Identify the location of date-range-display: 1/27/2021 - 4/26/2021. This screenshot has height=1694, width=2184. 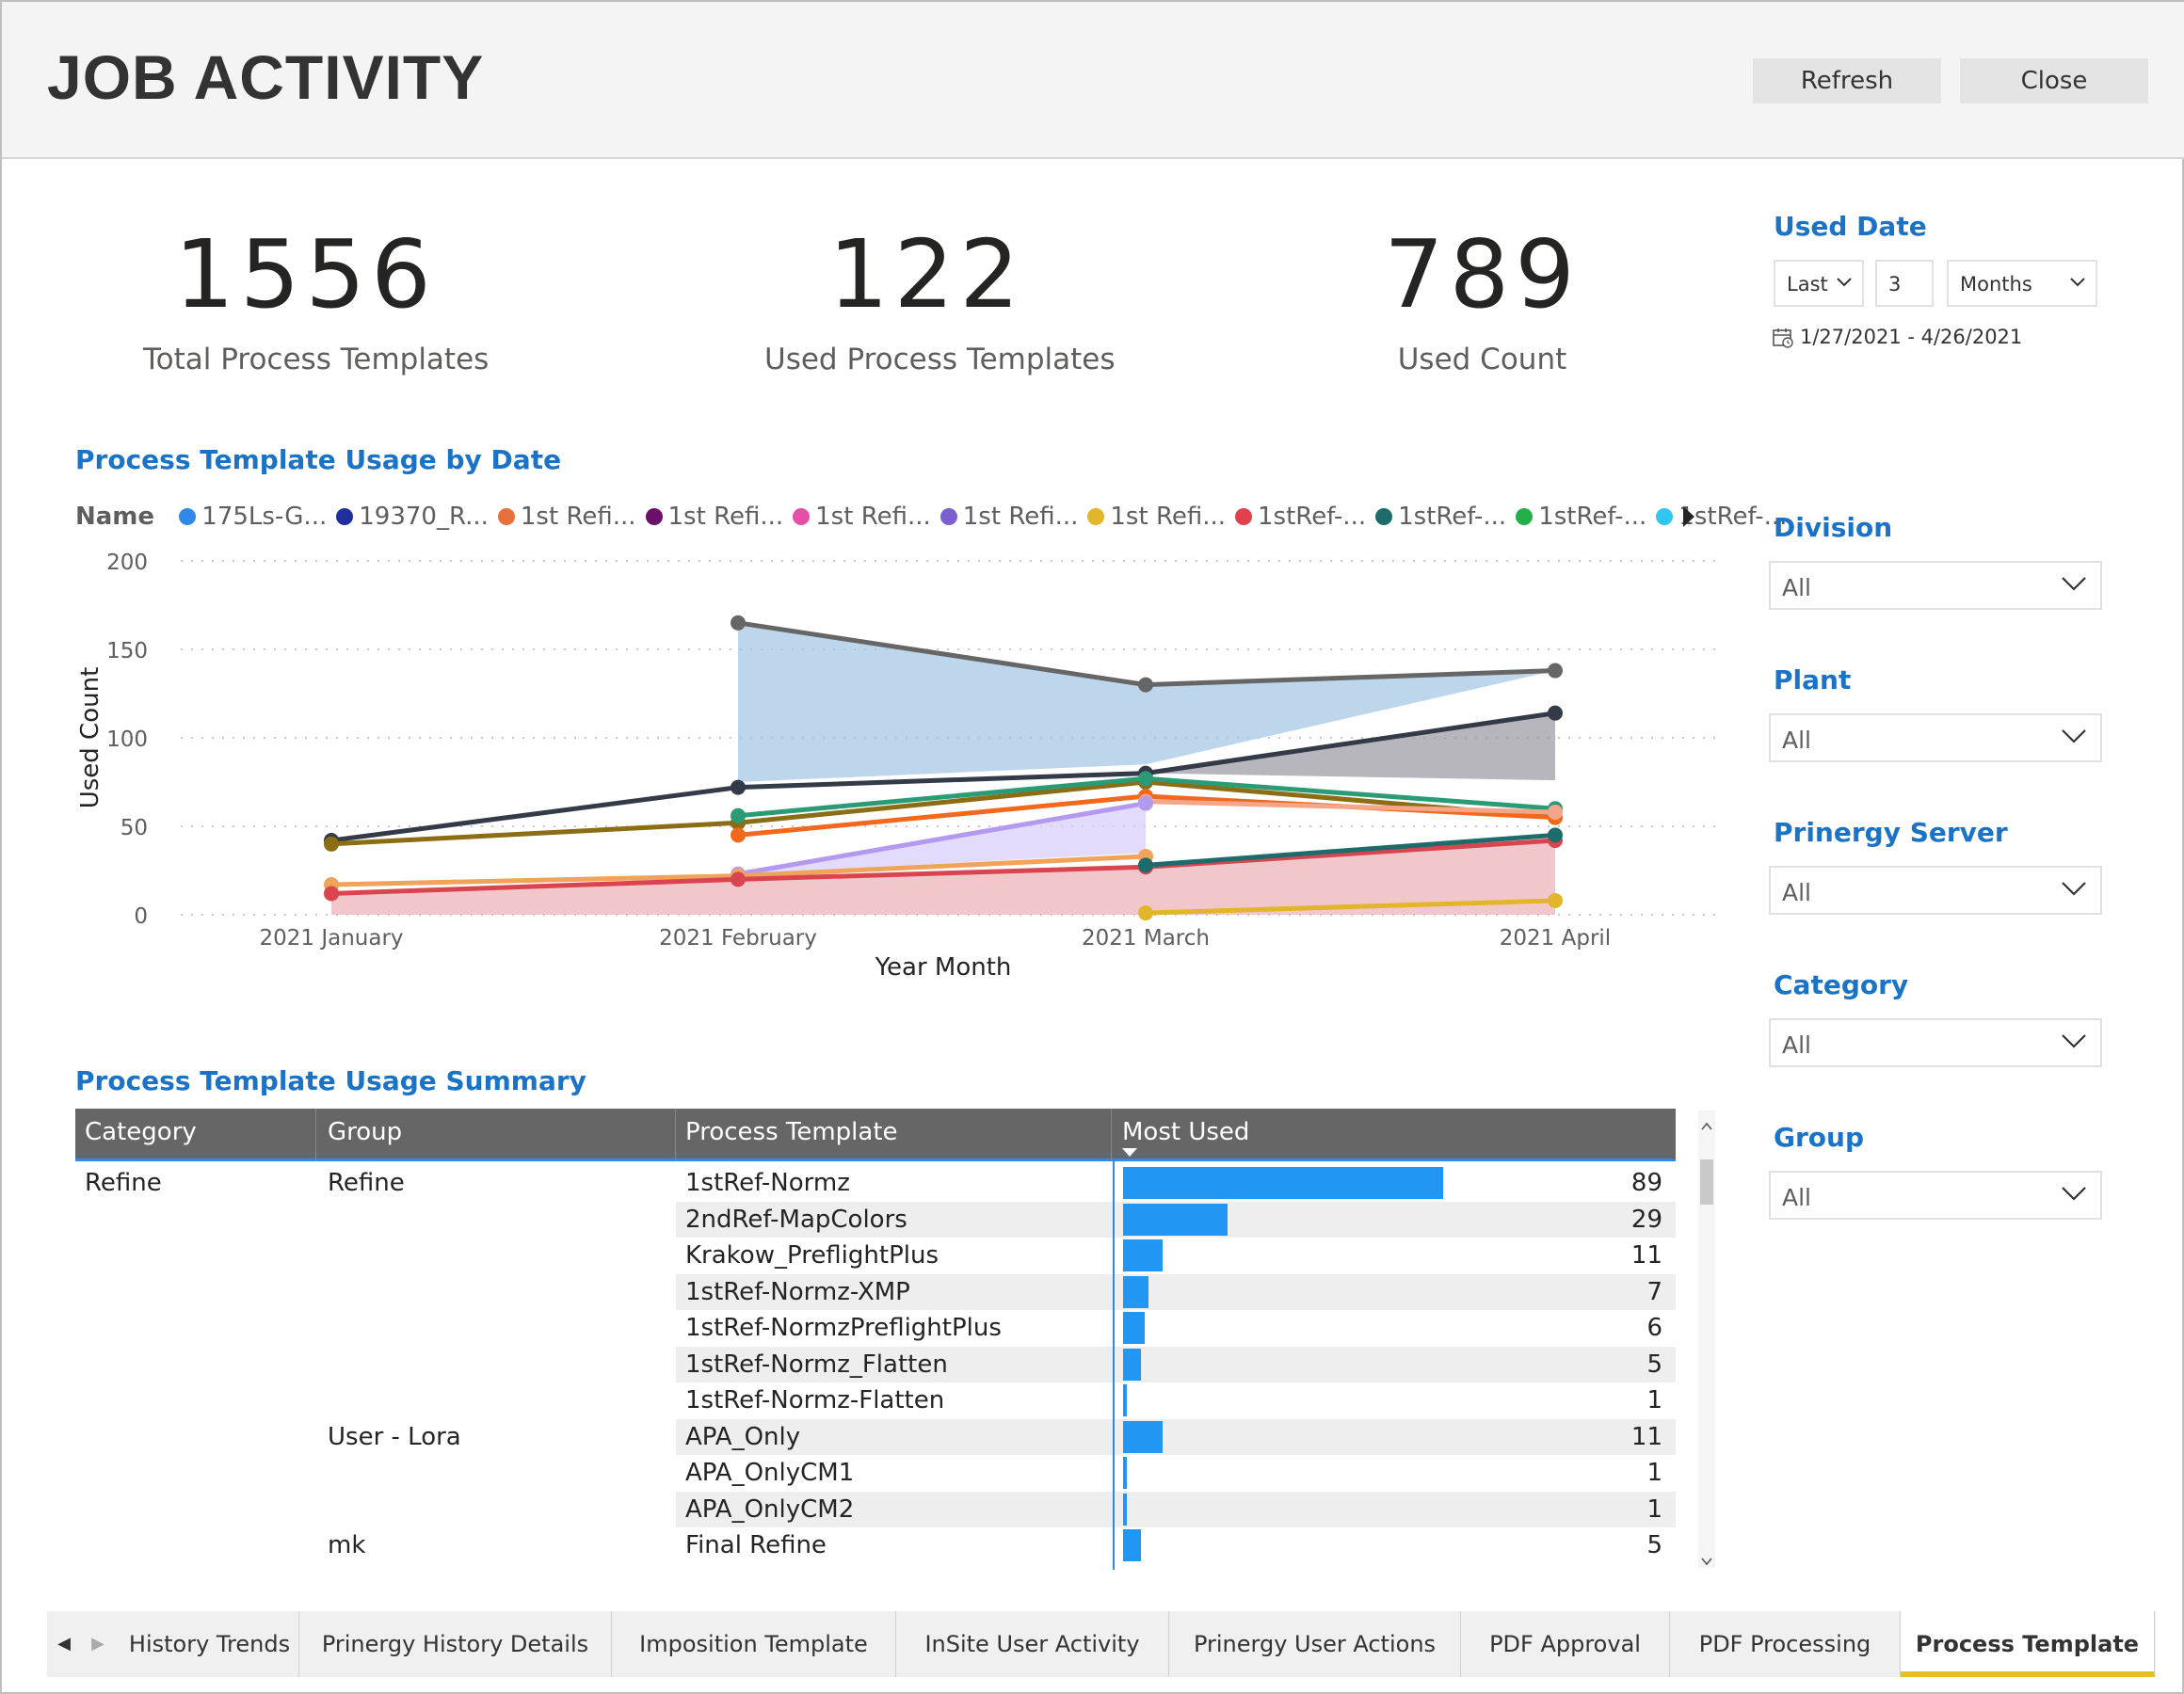
(1897, 337).